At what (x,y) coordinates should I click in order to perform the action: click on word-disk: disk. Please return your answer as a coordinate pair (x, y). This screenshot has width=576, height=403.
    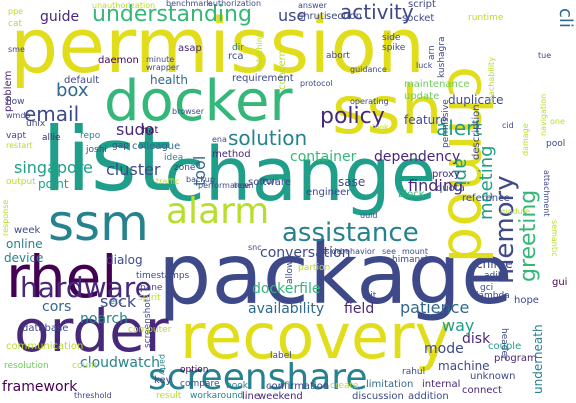
    Looking at the image, I should click on (476, 339).